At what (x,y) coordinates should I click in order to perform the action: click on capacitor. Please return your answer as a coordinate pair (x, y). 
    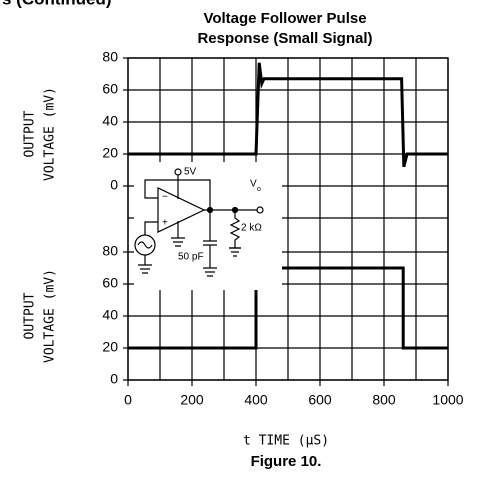
    Looking at the image, I should click on (210, 243).